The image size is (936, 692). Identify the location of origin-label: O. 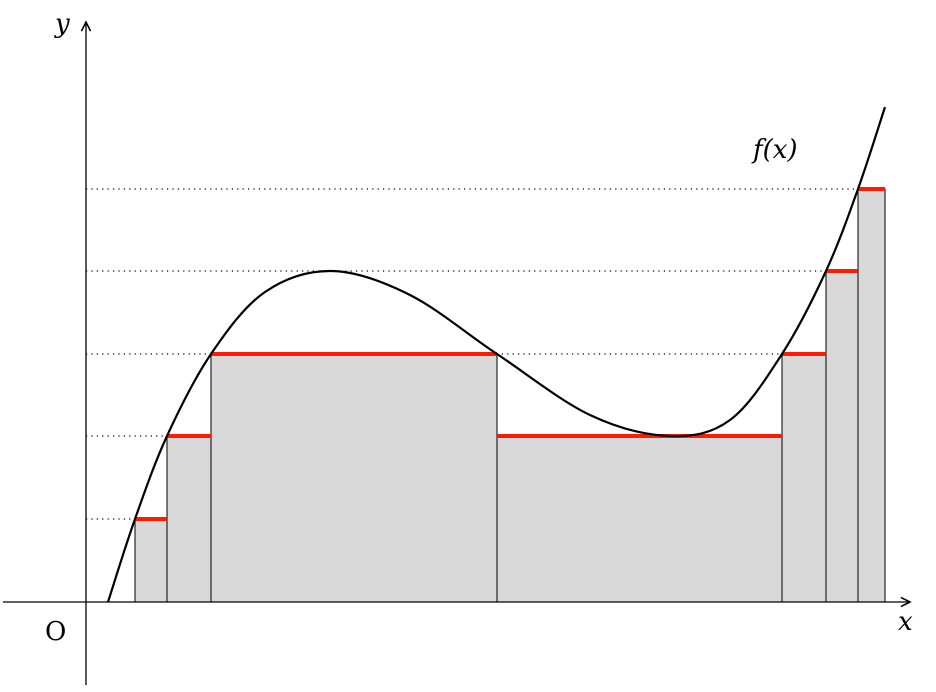
(55, 632).